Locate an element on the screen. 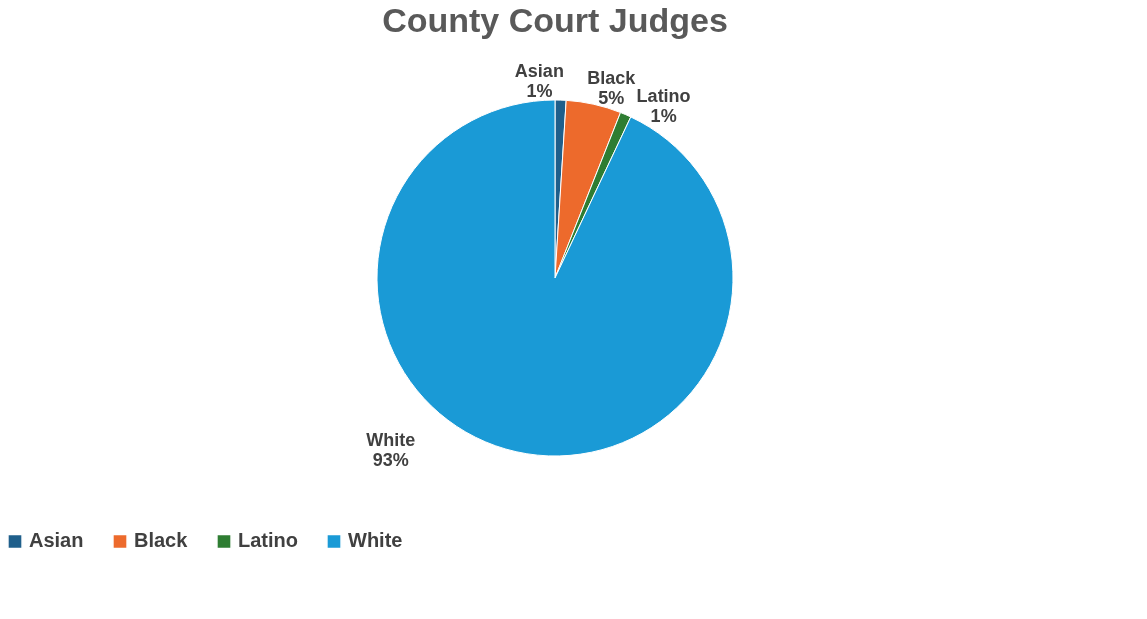 The image size is (1147, 619). data-label: 93% is located at coordinates (390, 460).